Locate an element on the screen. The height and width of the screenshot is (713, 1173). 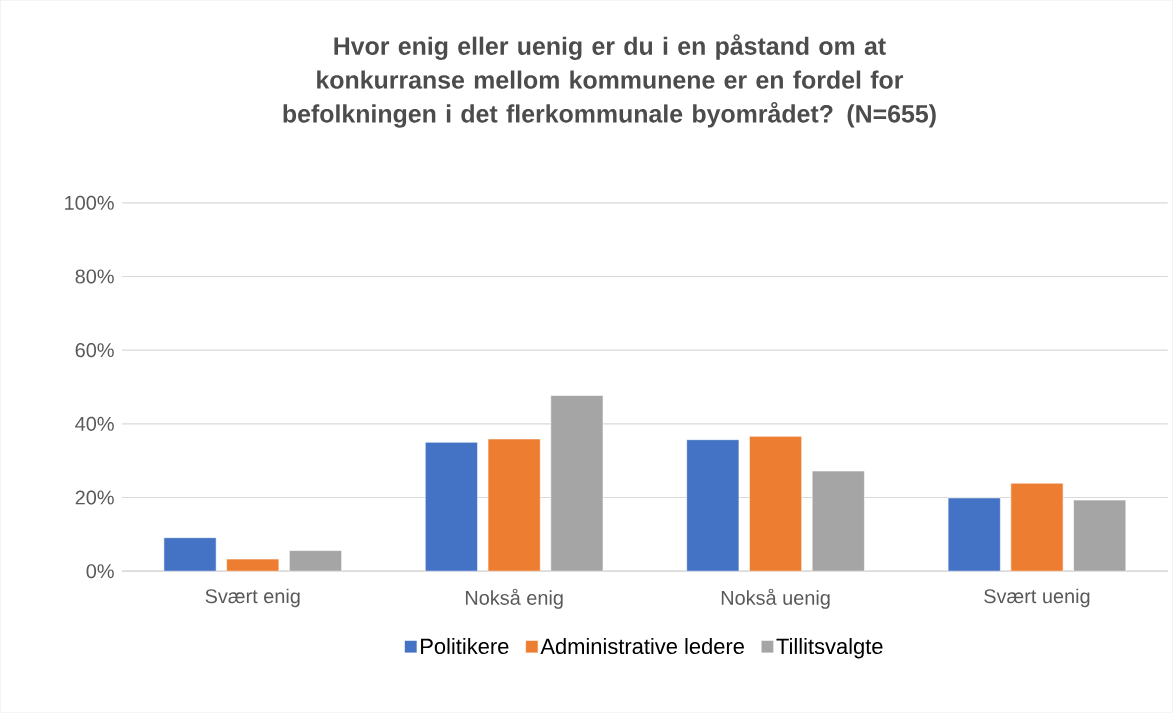
x-tick-label: Svært enig is located at coordinates (252, 598).